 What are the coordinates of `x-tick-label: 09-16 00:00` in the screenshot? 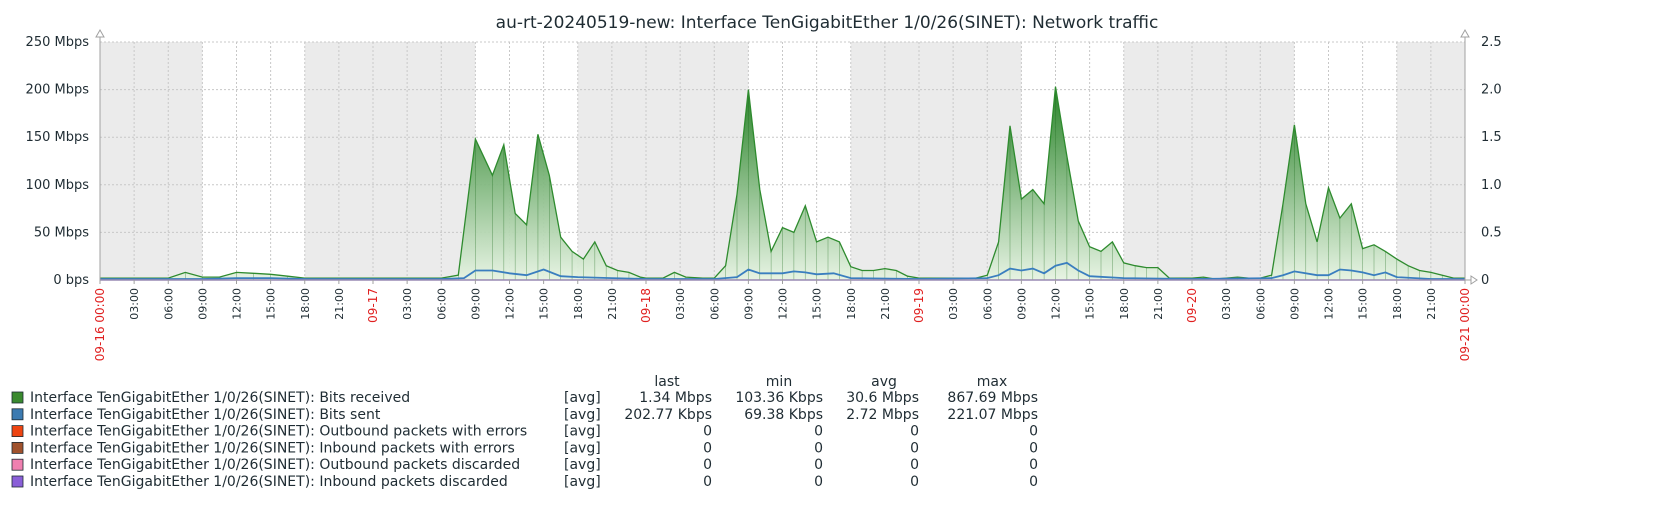 It's located at (100, 324).